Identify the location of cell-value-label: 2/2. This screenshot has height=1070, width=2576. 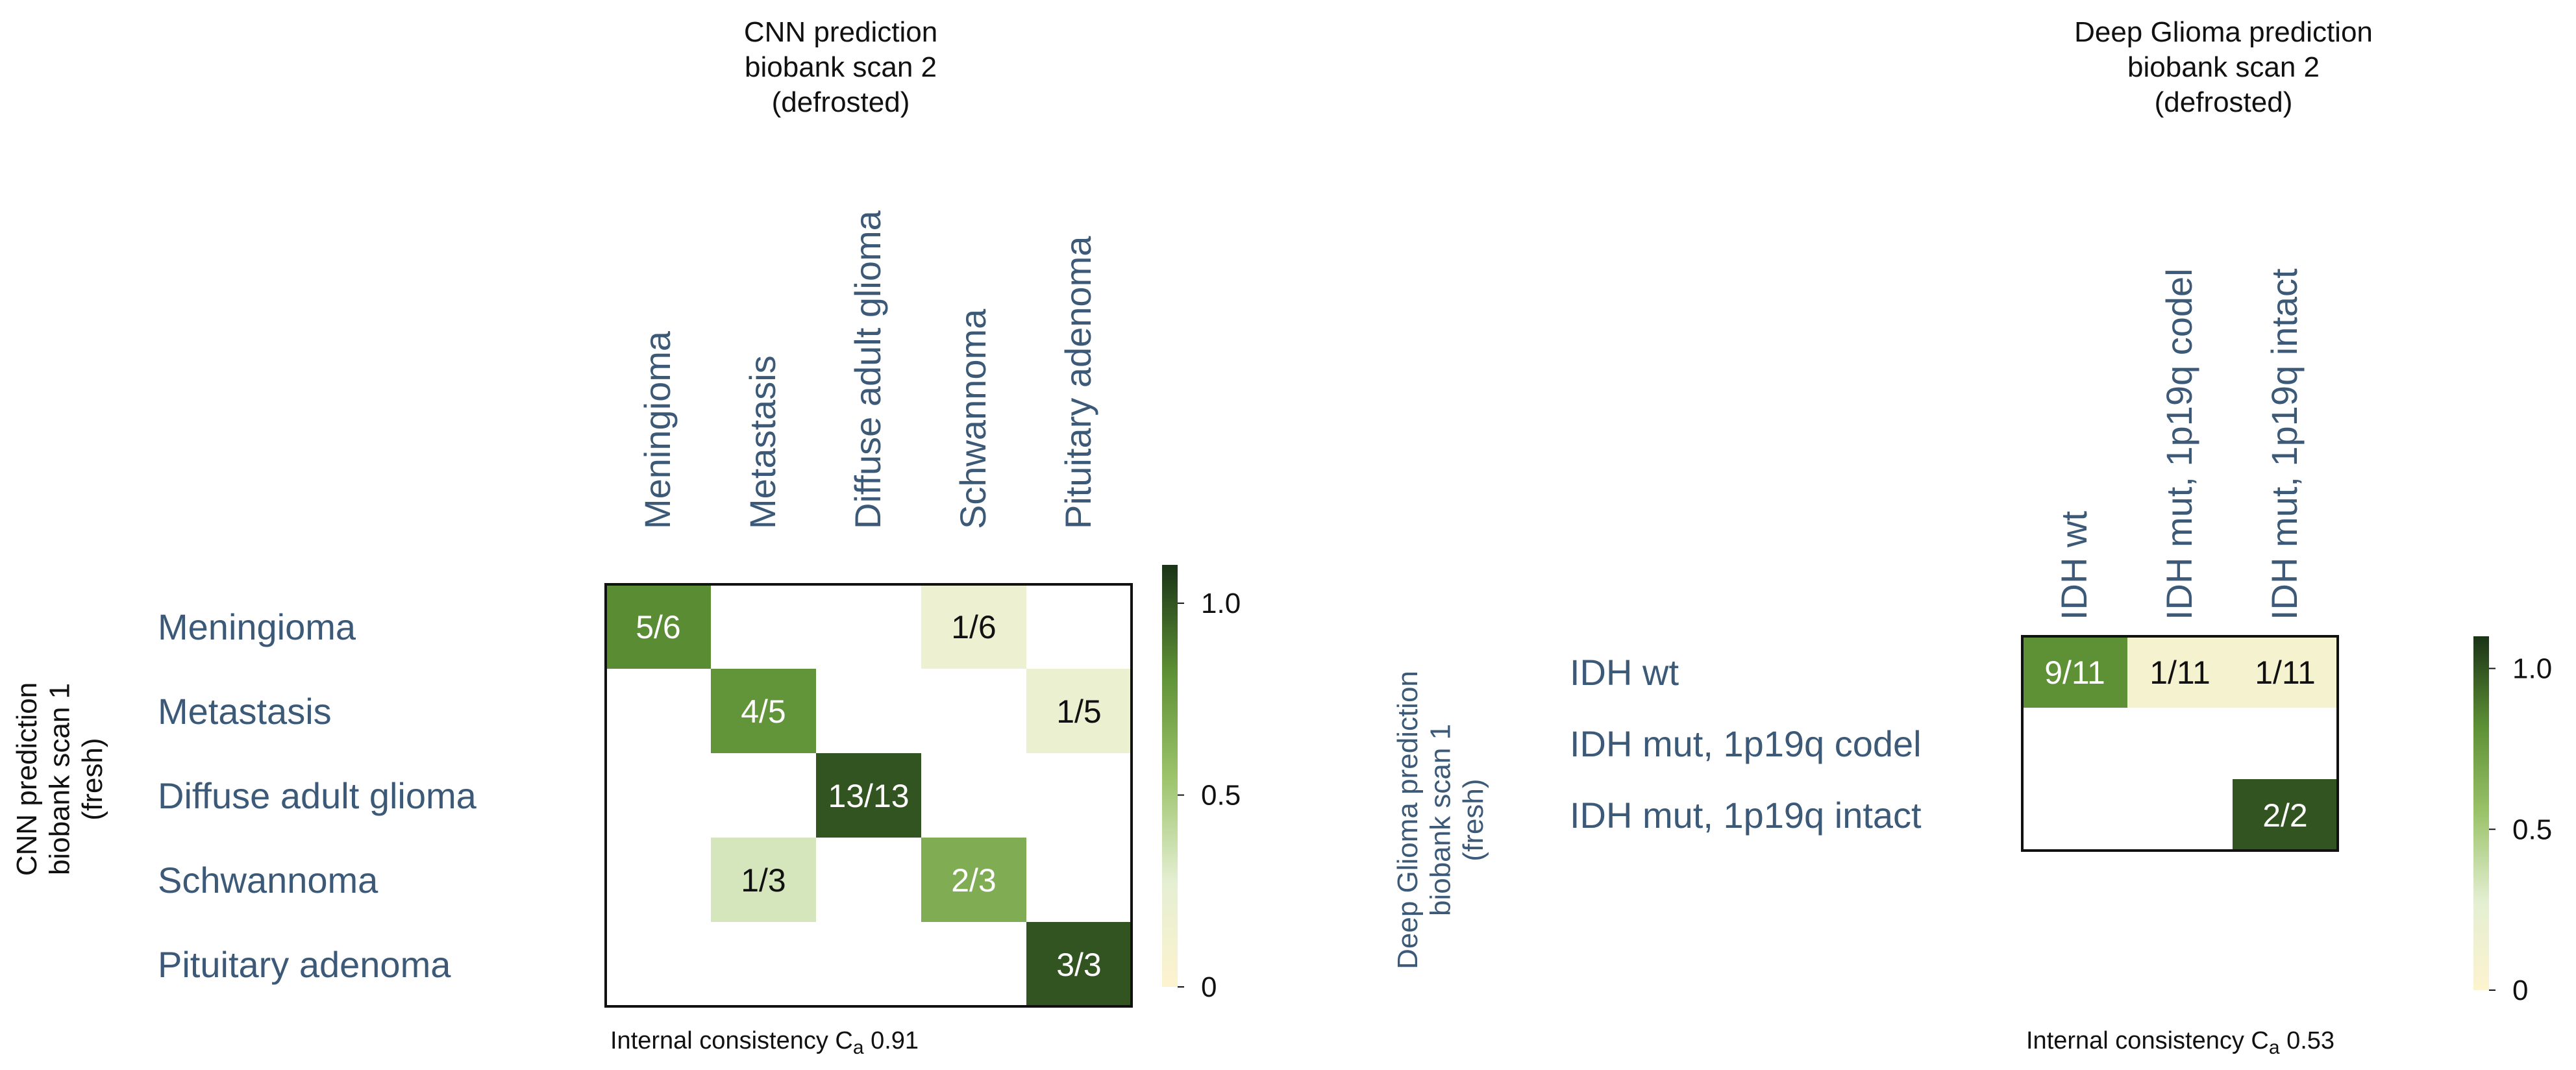
(2285, 815).